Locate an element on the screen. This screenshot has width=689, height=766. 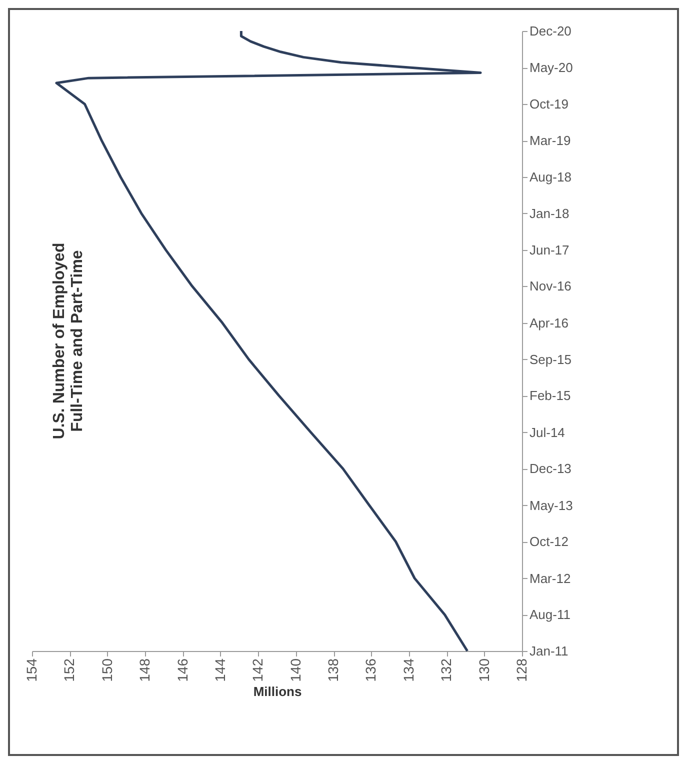
x-tick-label: 154 is located at coordinates (32, 670).